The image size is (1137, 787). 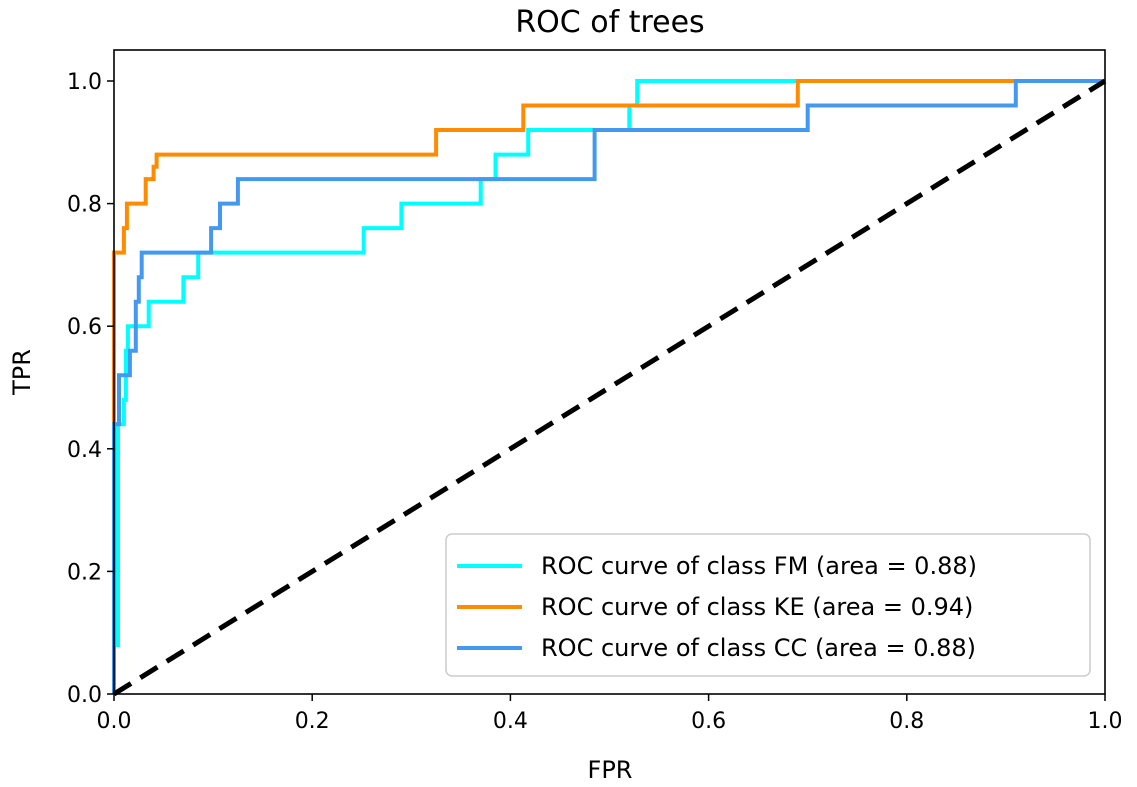 What do you see at coordinates (84, 572) in the screenshot?
I see `y-tick-label: 0.2` at bounding box center [84, 572].